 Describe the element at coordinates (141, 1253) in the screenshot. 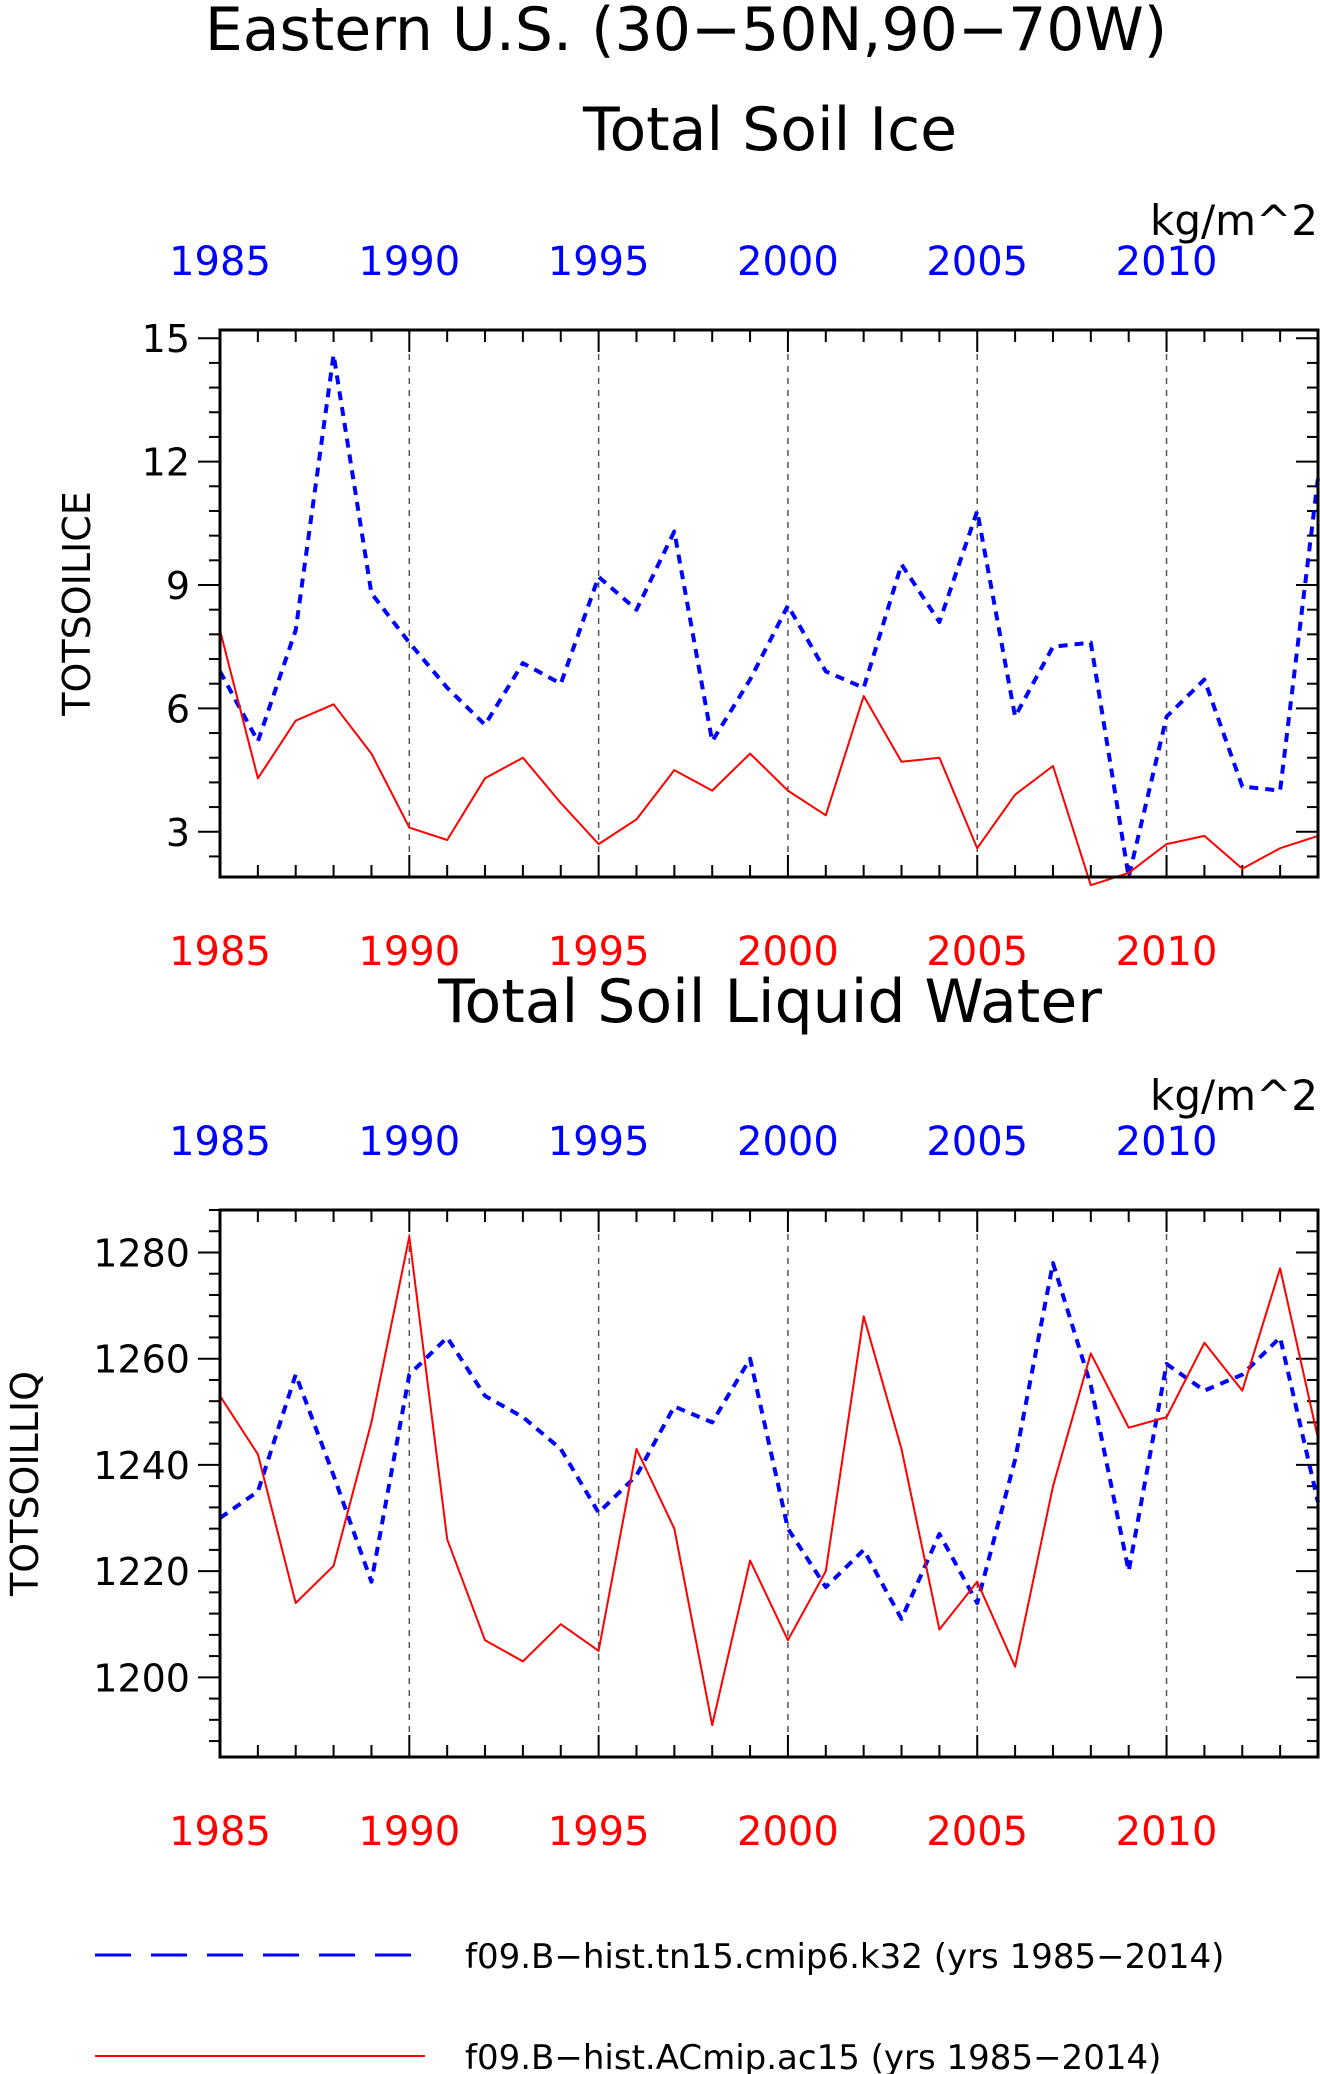

I see `y-tick-label: 1280` at that location.